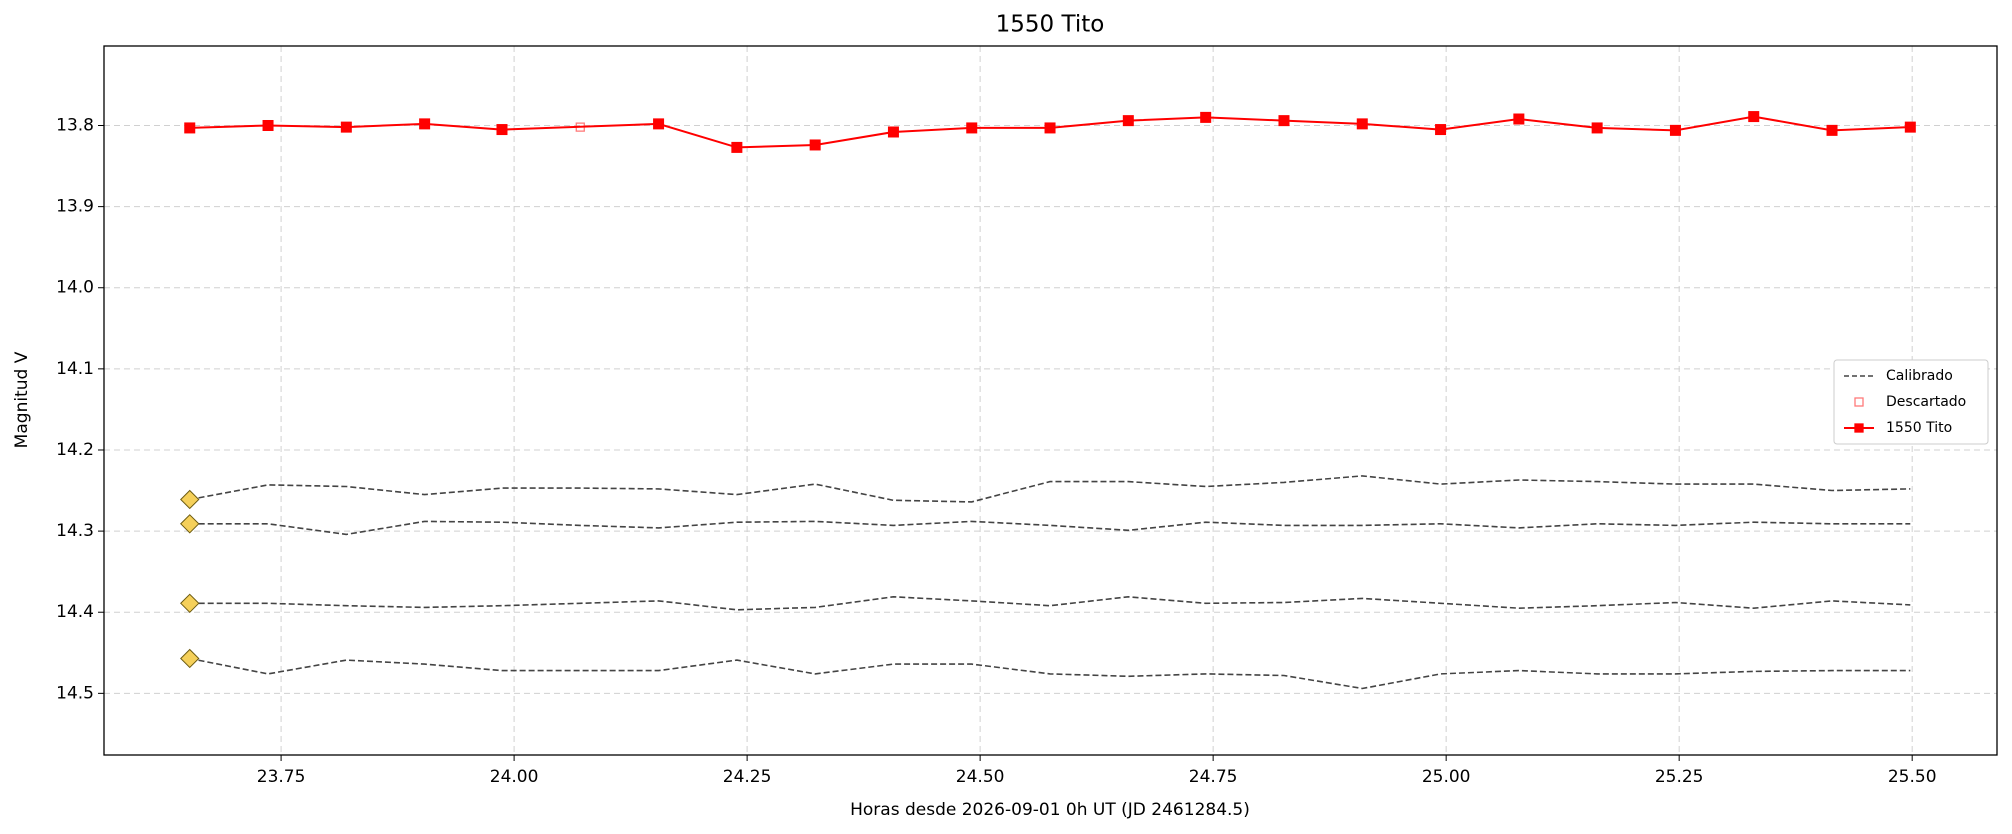 The width and height of the screenshot is (2012, 834). I want to click on y-tick-label: 13.9, so click(75, 207).